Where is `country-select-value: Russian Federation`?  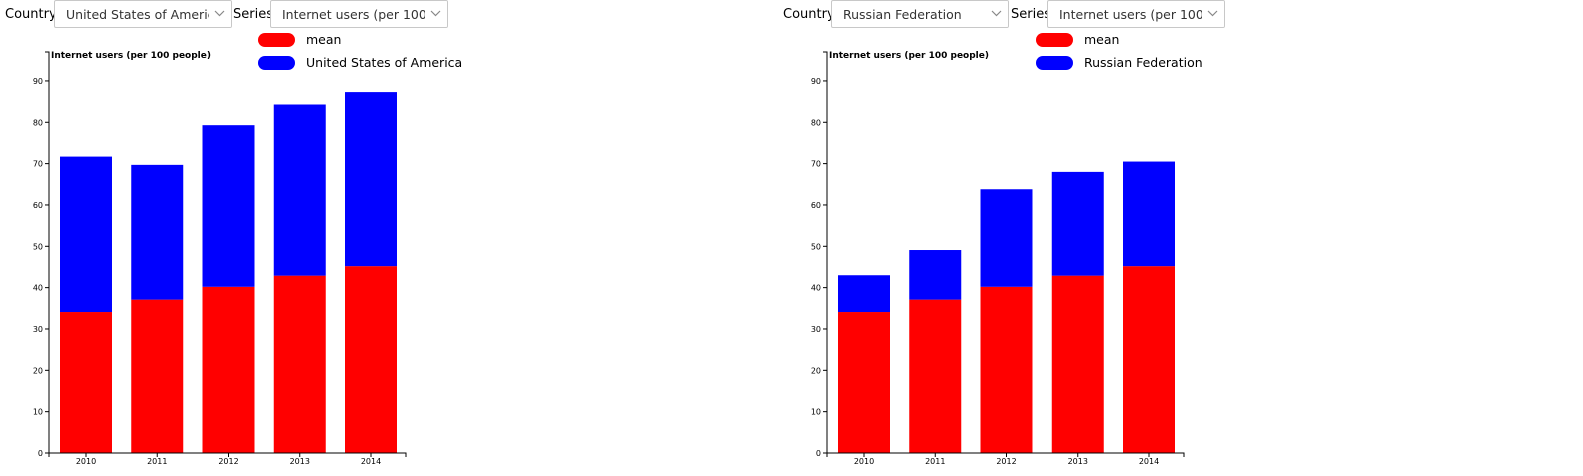 country-select-value: Russian Federation is located at coordinates (902, 14).